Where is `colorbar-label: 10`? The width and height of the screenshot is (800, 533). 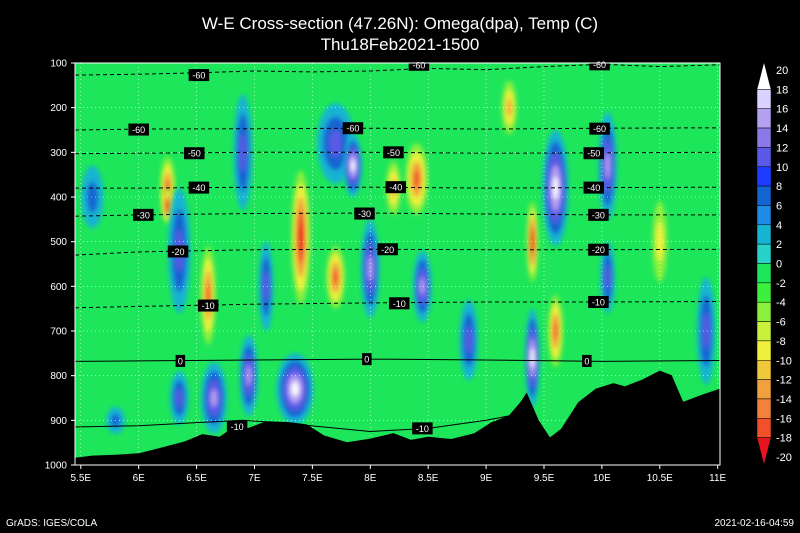
colorbar-label: 10 is located at coordinates (782, 168).